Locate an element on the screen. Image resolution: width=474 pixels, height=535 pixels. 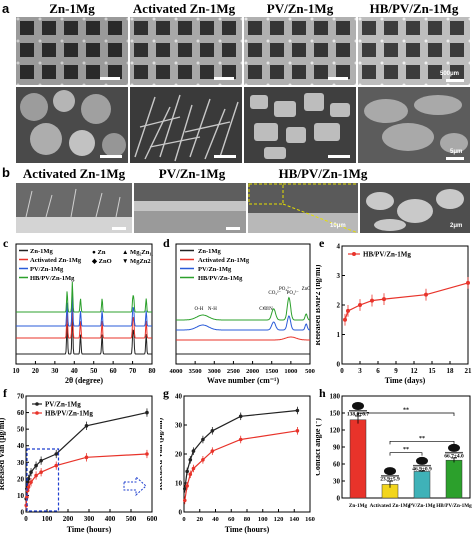
scale-label-5um: 5μm is located at coordinates (456, 152).